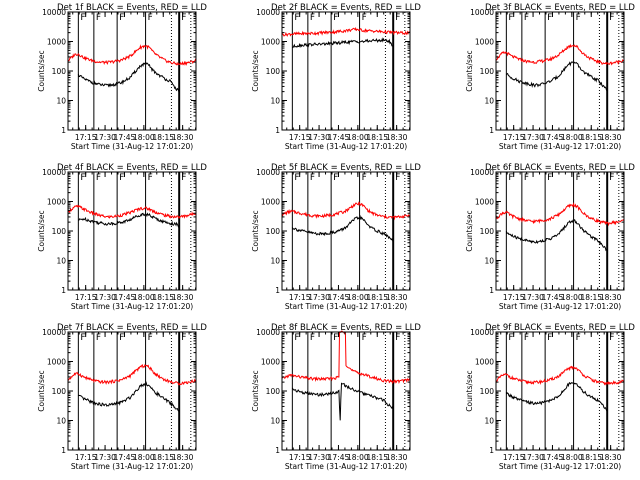  I want to click on panel-title: Det 9f BLACK = Events, RED = LLD, so click(560, 328).